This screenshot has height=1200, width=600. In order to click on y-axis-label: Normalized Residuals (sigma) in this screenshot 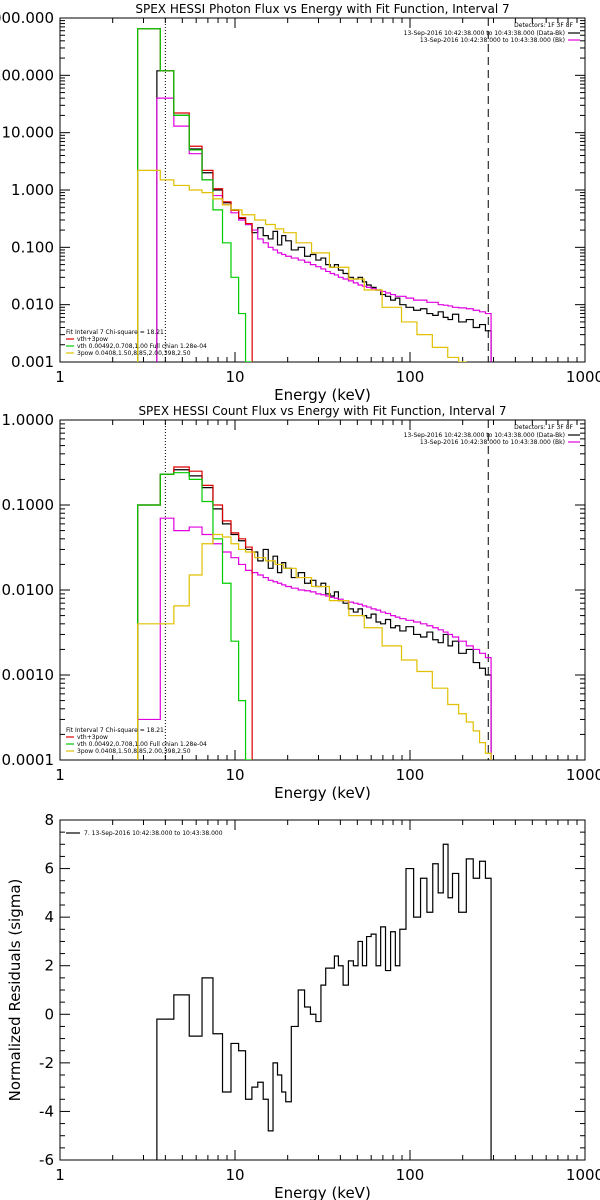, I will do `click(15, 990)`.